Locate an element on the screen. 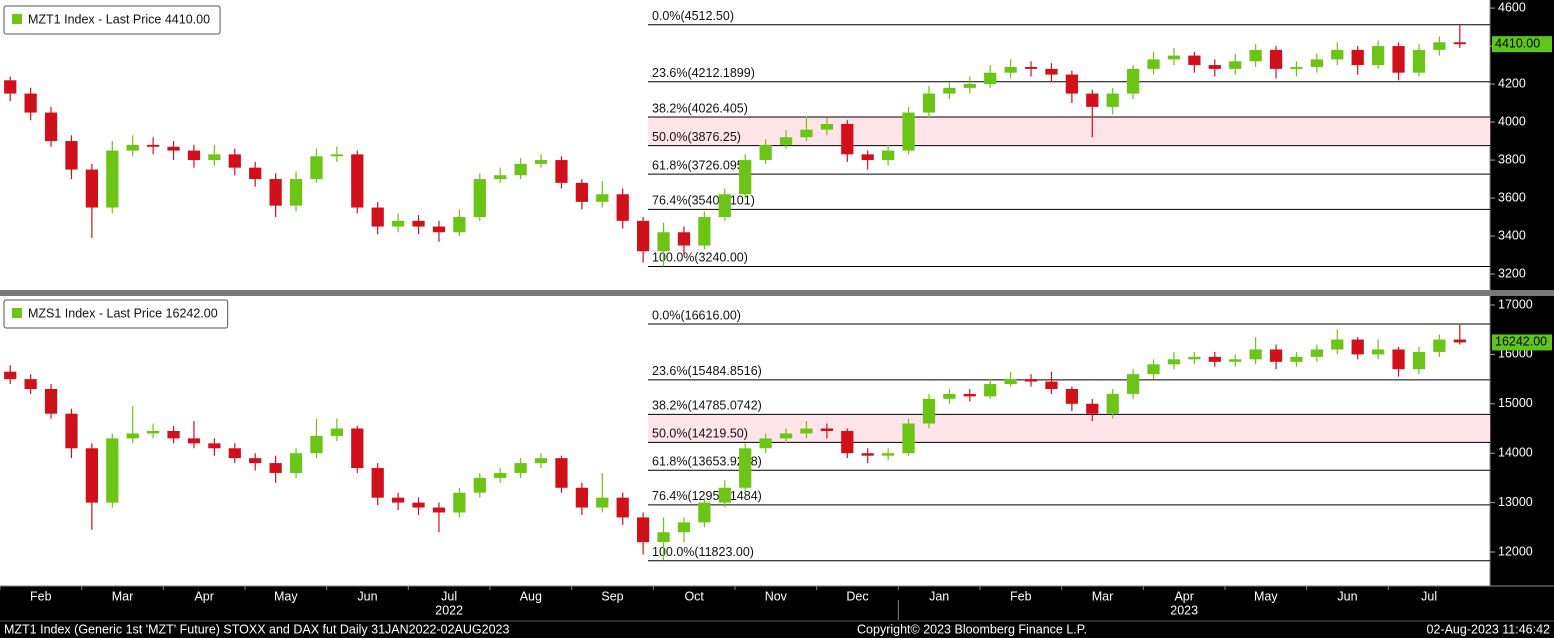 The height and width of the screenshot is (638, 1554). legend-label: MZS1 Index - Last Price 16242.00 is located at coordinates (123, 313).